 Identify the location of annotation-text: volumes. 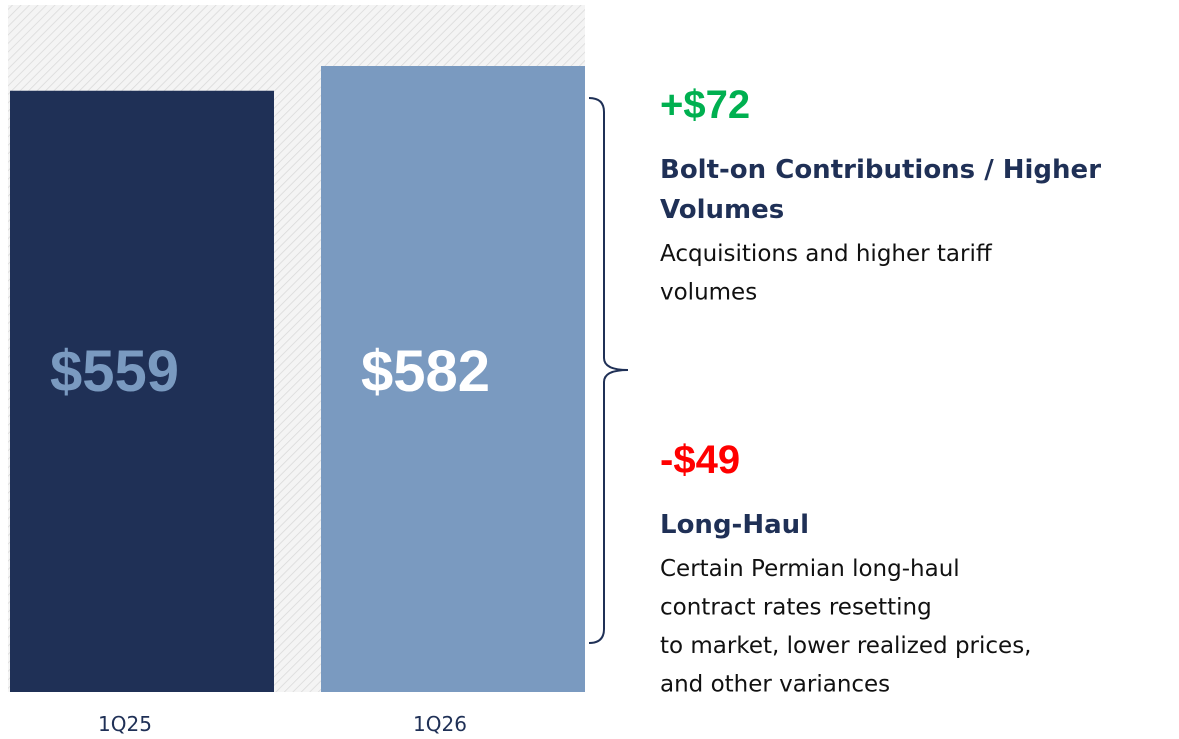
(708, 293).